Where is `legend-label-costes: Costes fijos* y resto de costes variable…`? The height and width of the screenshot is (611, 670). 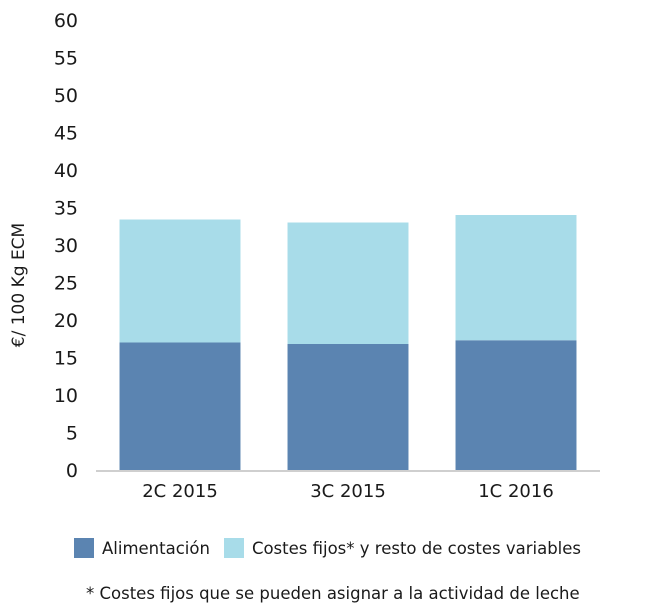 legend-label-costes: Costes fijos* y resto de costes variable… is located at coordinates (416, 548).